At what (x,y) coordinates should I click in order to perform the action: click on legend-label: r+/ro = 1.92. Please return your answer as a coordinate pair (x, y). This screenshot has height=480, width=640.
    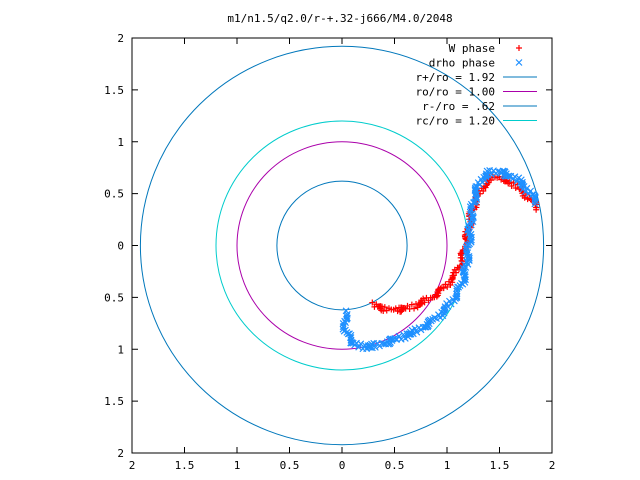
    Looking at the image, I should click on (455, 77).